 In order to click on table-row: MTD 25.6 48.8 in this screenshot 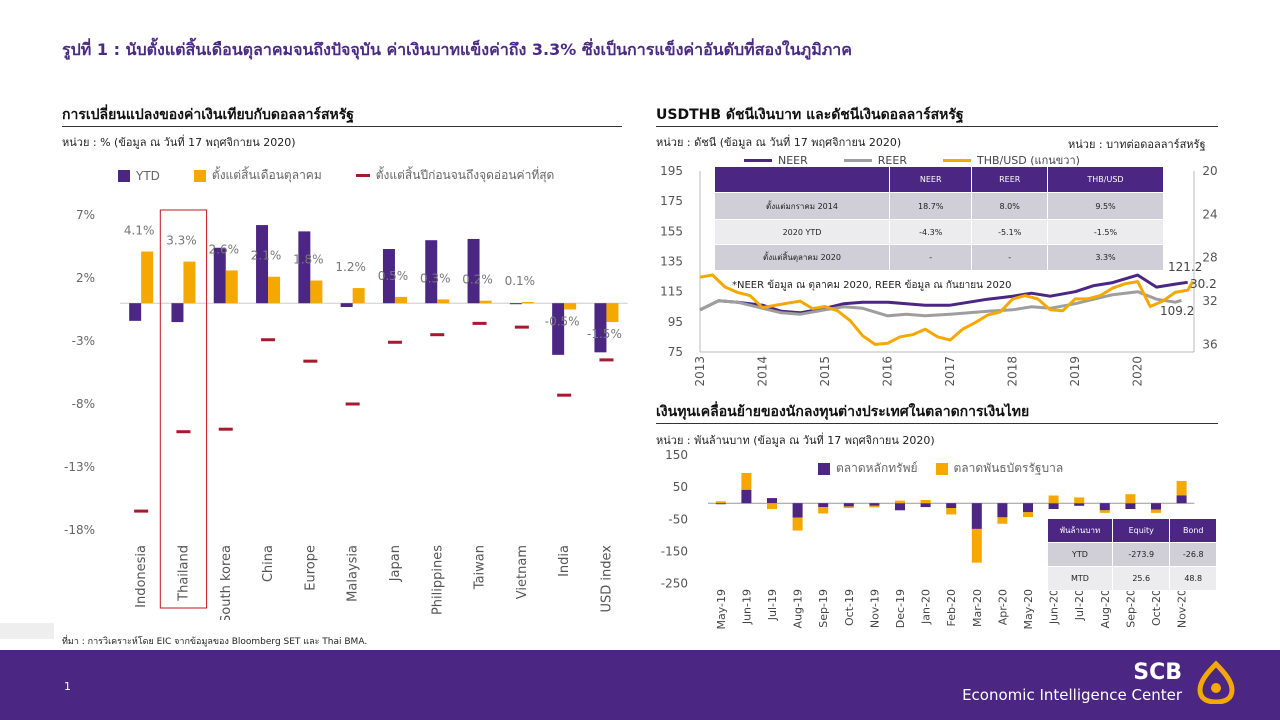, I will do `click(1132, 578)`.